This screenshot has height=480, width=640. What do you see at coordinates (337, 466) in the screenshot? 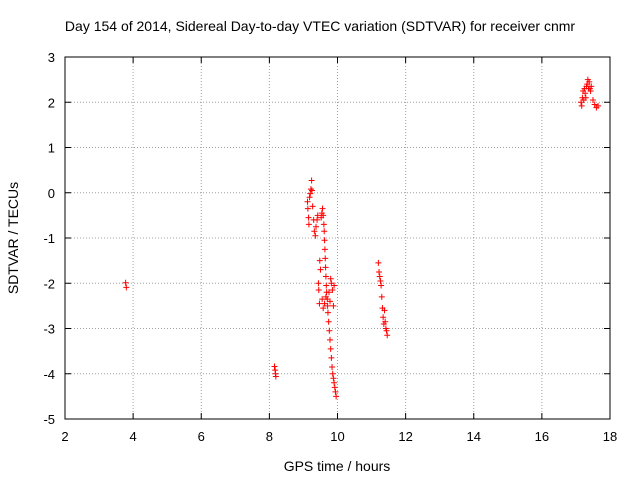
I see `x-axis-label: GPS time / hours` at bounding box center [337, 466].